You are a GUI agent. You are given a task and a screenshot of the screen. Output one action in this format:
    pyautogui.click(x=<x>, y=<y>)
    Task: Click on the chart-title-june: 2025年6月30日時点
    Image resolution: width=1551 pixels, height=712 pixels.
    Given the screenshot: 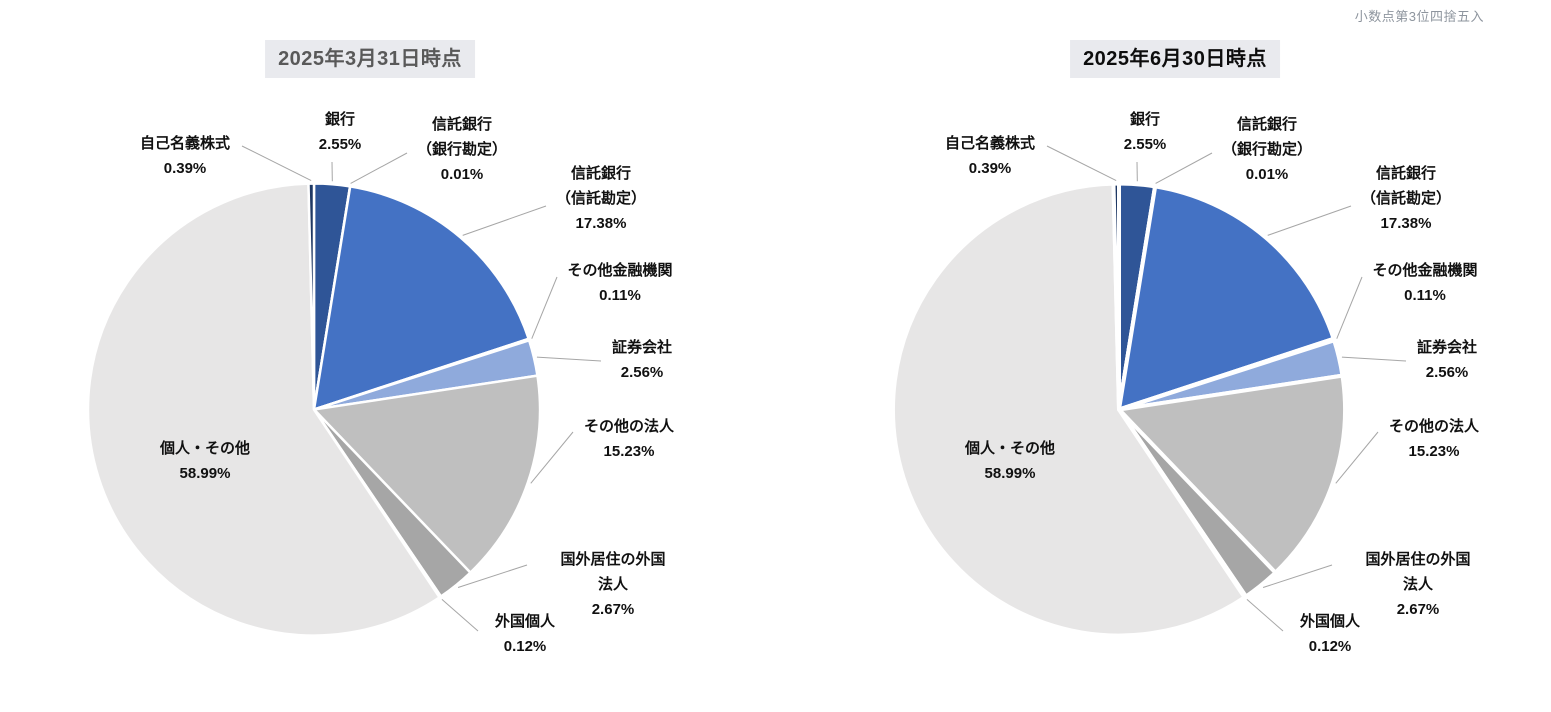 What is the action you would take?
    pyautogui.click(x=1175, y=59)
    